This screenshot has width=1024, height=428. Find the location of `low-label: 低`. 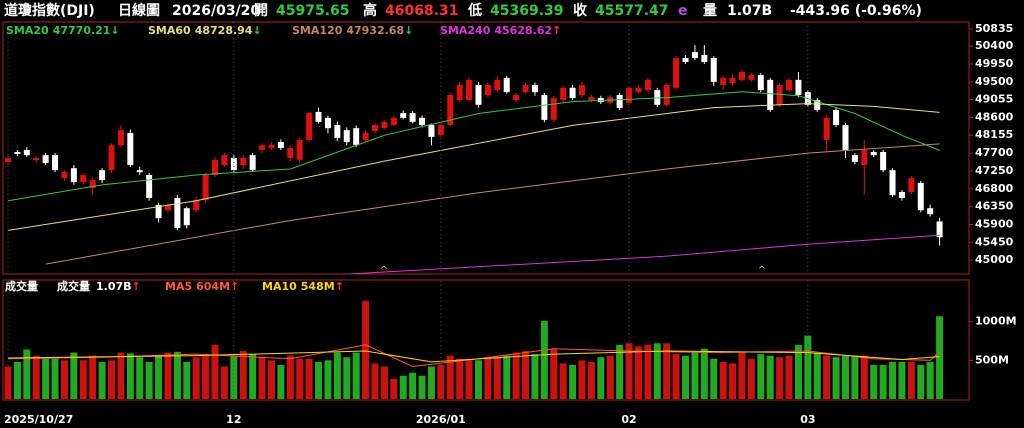

low-label: 低 is located at coordinates (474, 10).